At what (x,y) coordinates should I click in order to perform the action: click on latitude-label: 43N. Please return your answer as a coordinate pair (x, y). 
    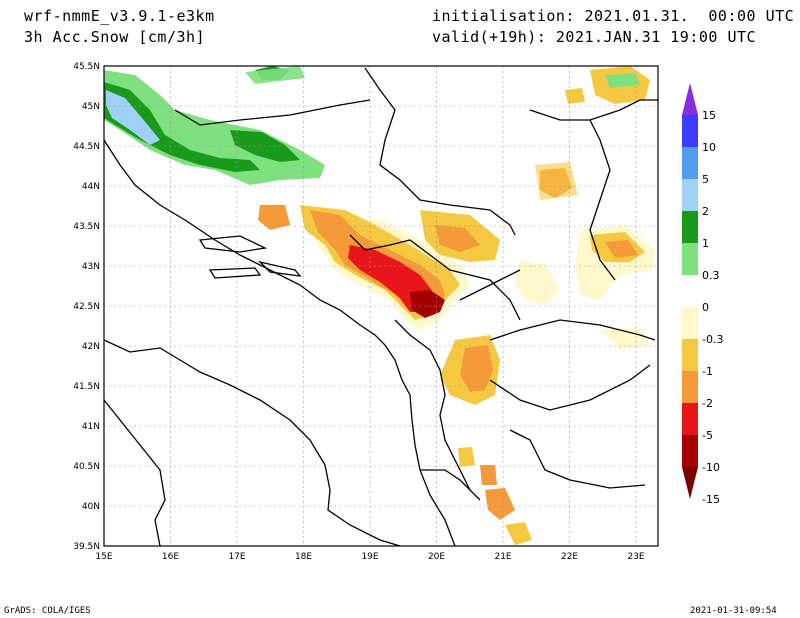
    Looking at the image, I should click on (91, 267).